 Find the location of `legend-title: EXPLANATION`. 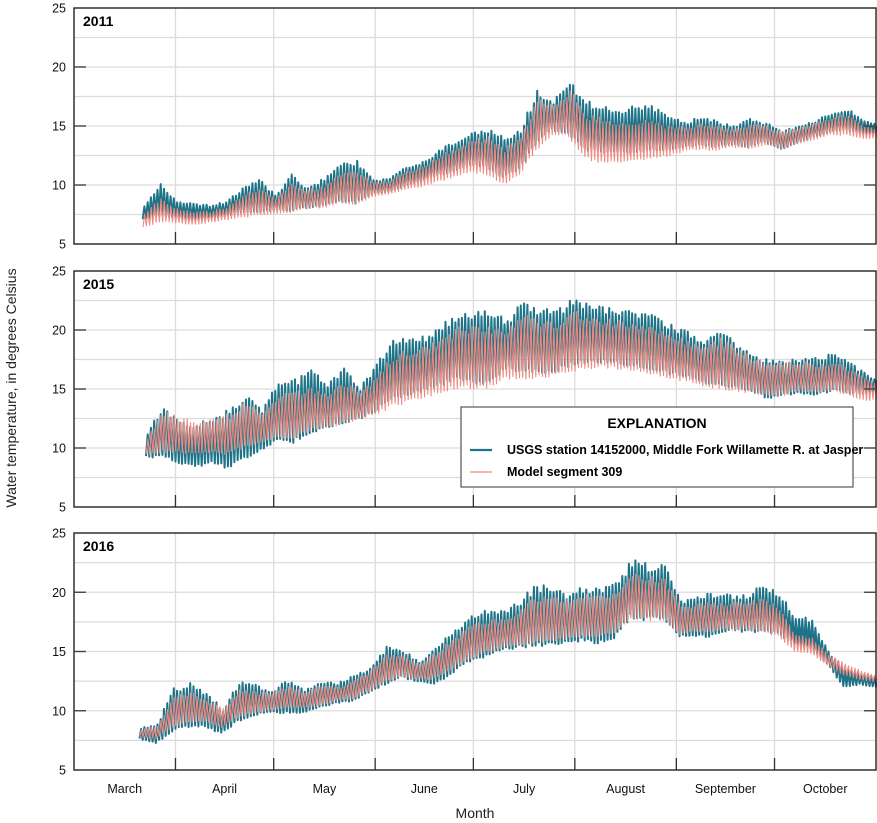

legend-title: EXPLANATION is located at coordinates (656, 423).